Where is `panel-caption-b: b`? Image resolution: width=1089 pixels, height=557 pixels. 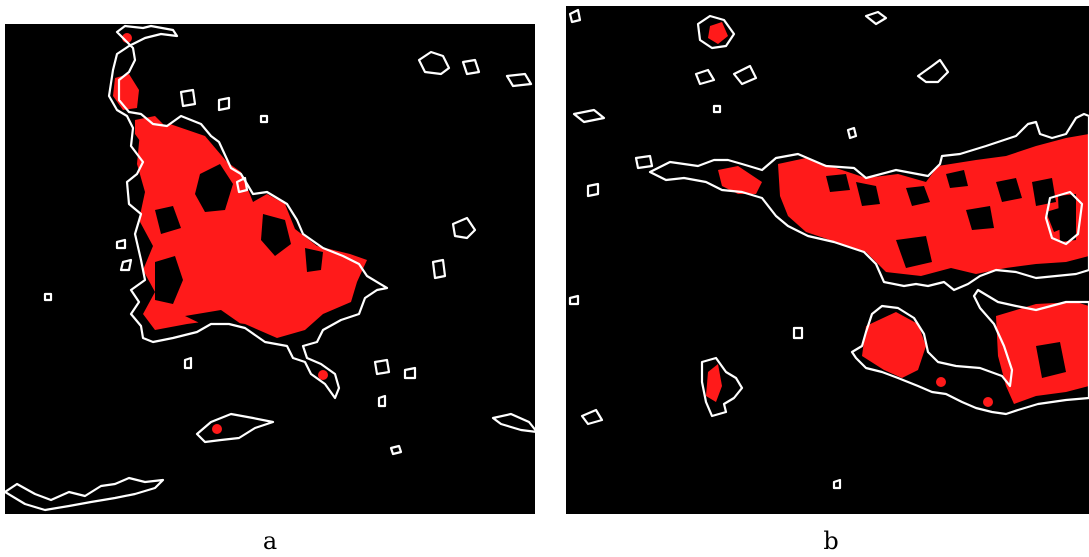
panel-caption-b: b is located at coordinates (831, 541).